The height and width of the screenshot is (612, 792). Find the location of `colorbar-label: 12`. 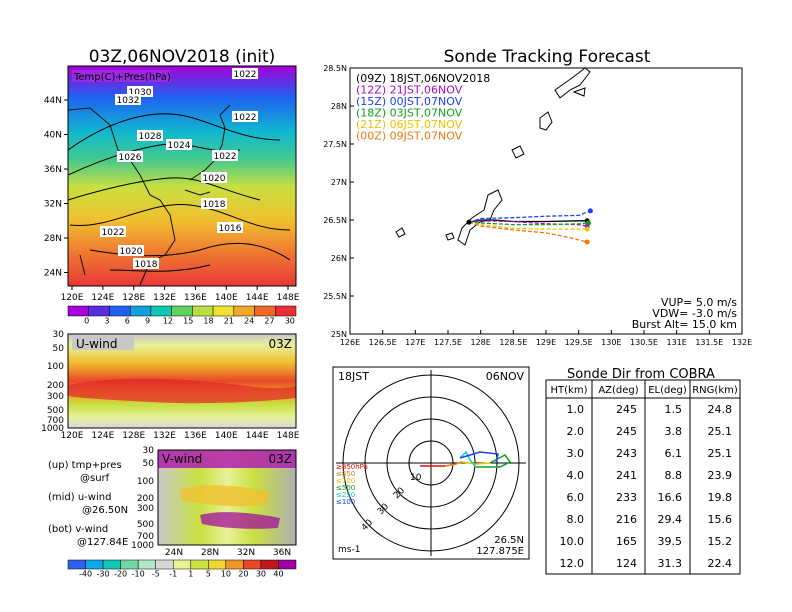

colorbar-label: 12 is located at coordinates (168, 321).